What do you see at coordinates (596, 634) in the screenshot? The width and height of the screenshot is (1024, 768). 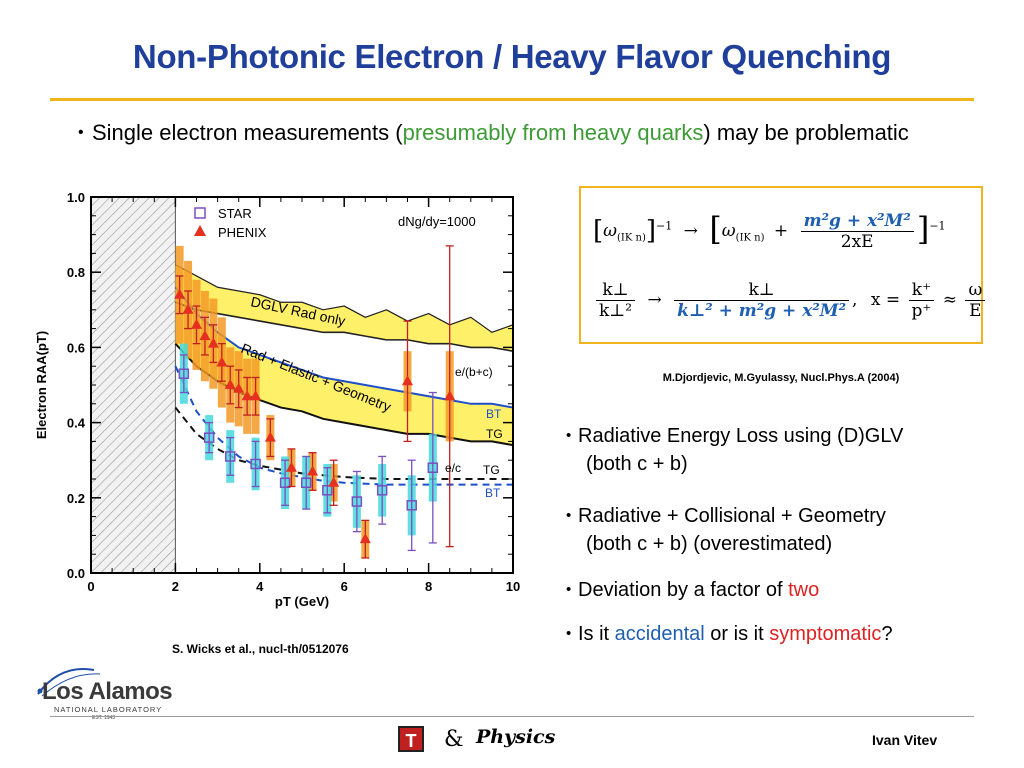 I see `bullet-4-text-1: Is it` at bounding box center [596, 634].